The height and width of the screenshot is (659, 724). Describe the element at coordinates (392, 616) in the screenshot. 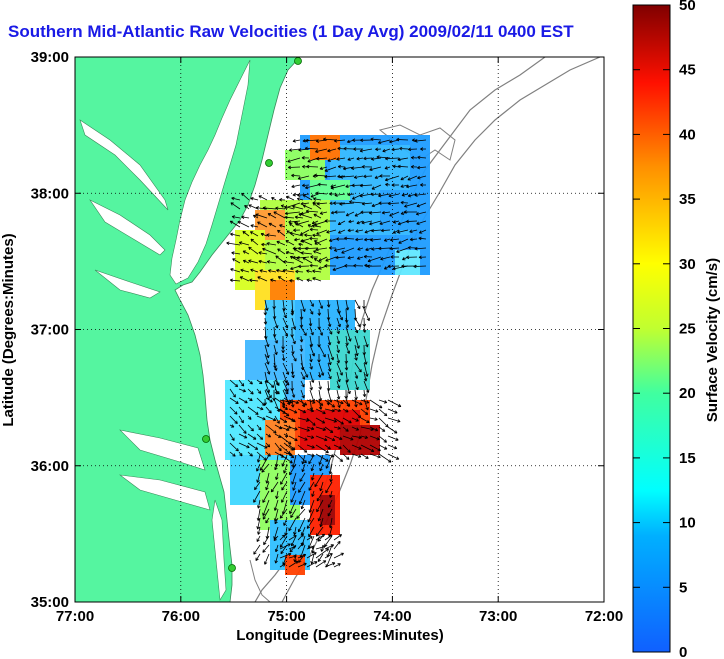

I see `x-tick-label: 74:00` at that location.